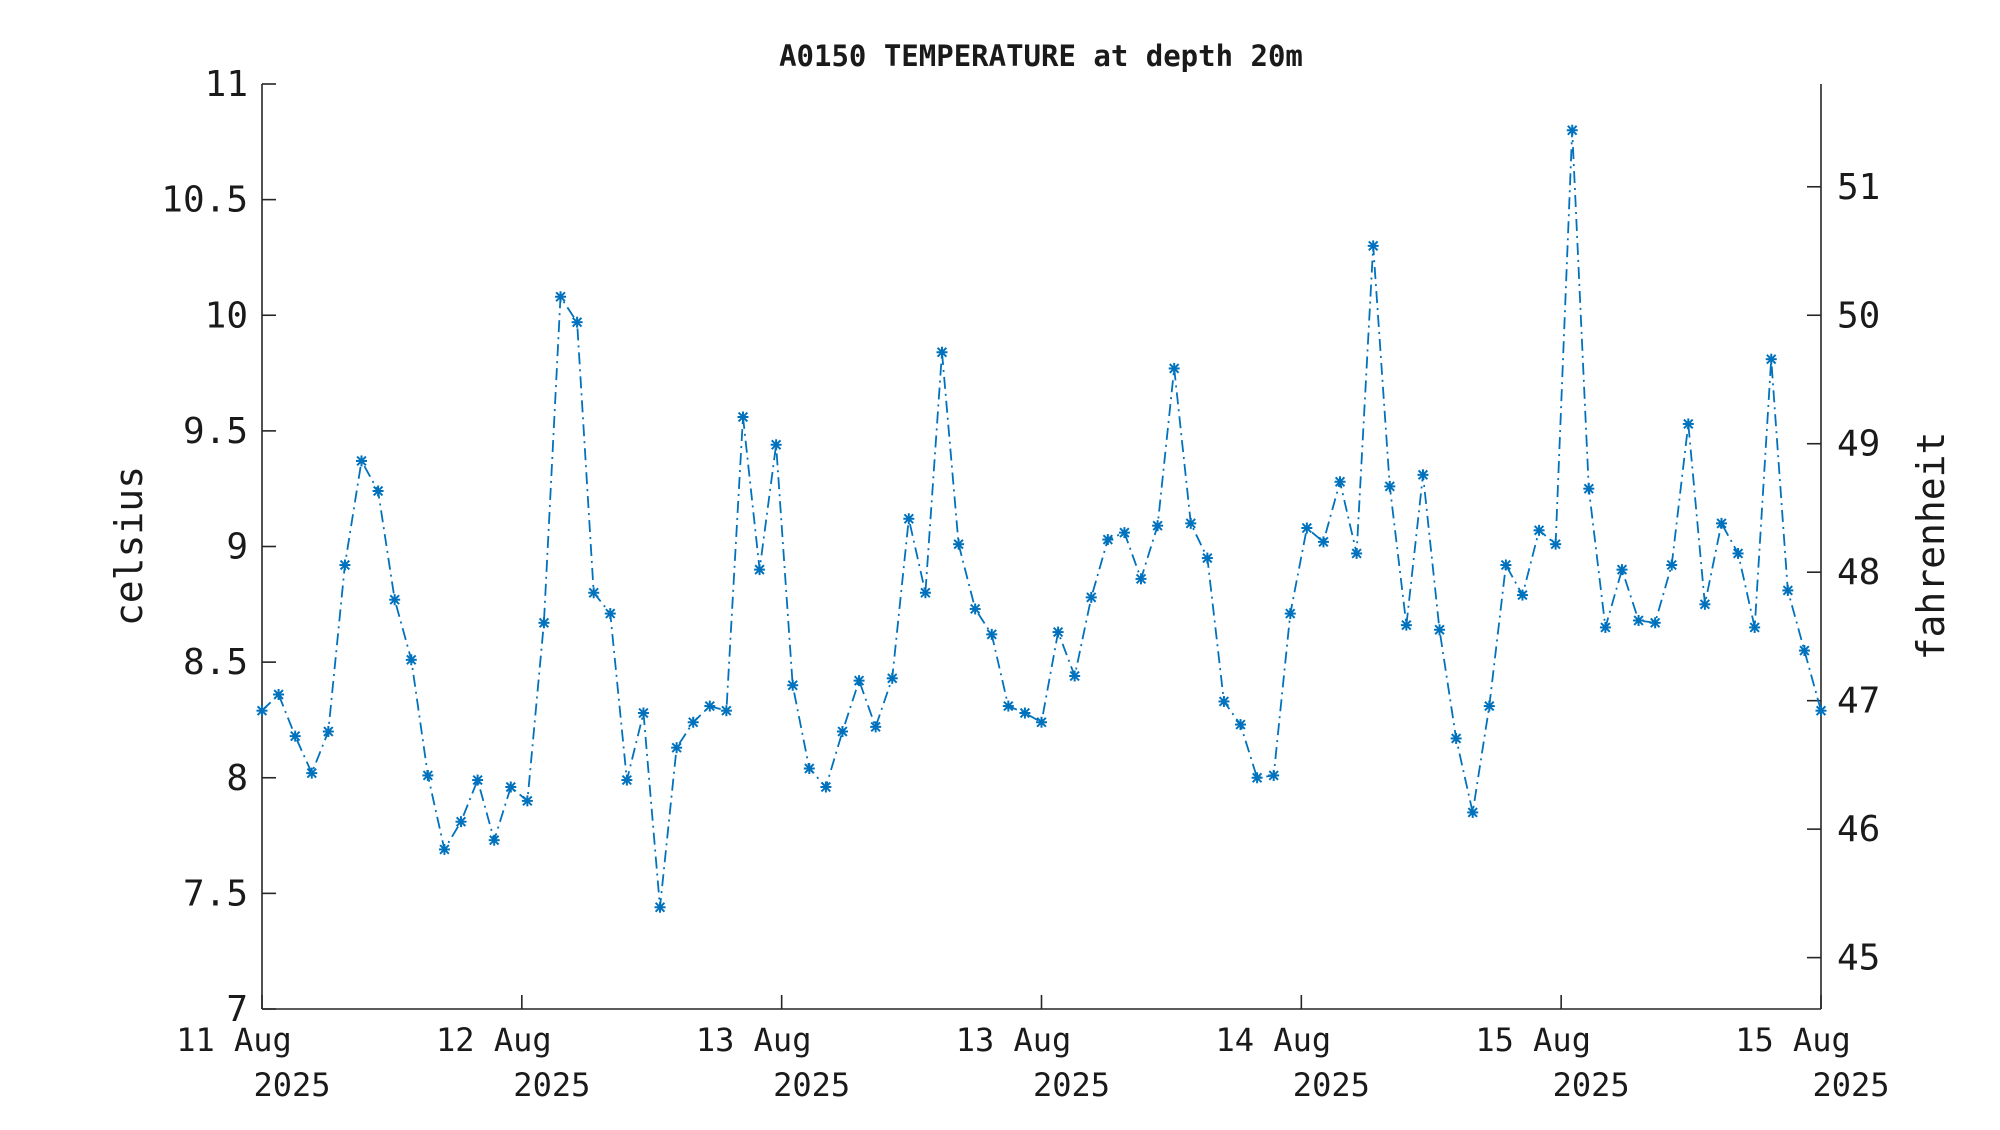  I want to click on y2-tick-label: 49, so click(1858, 444).